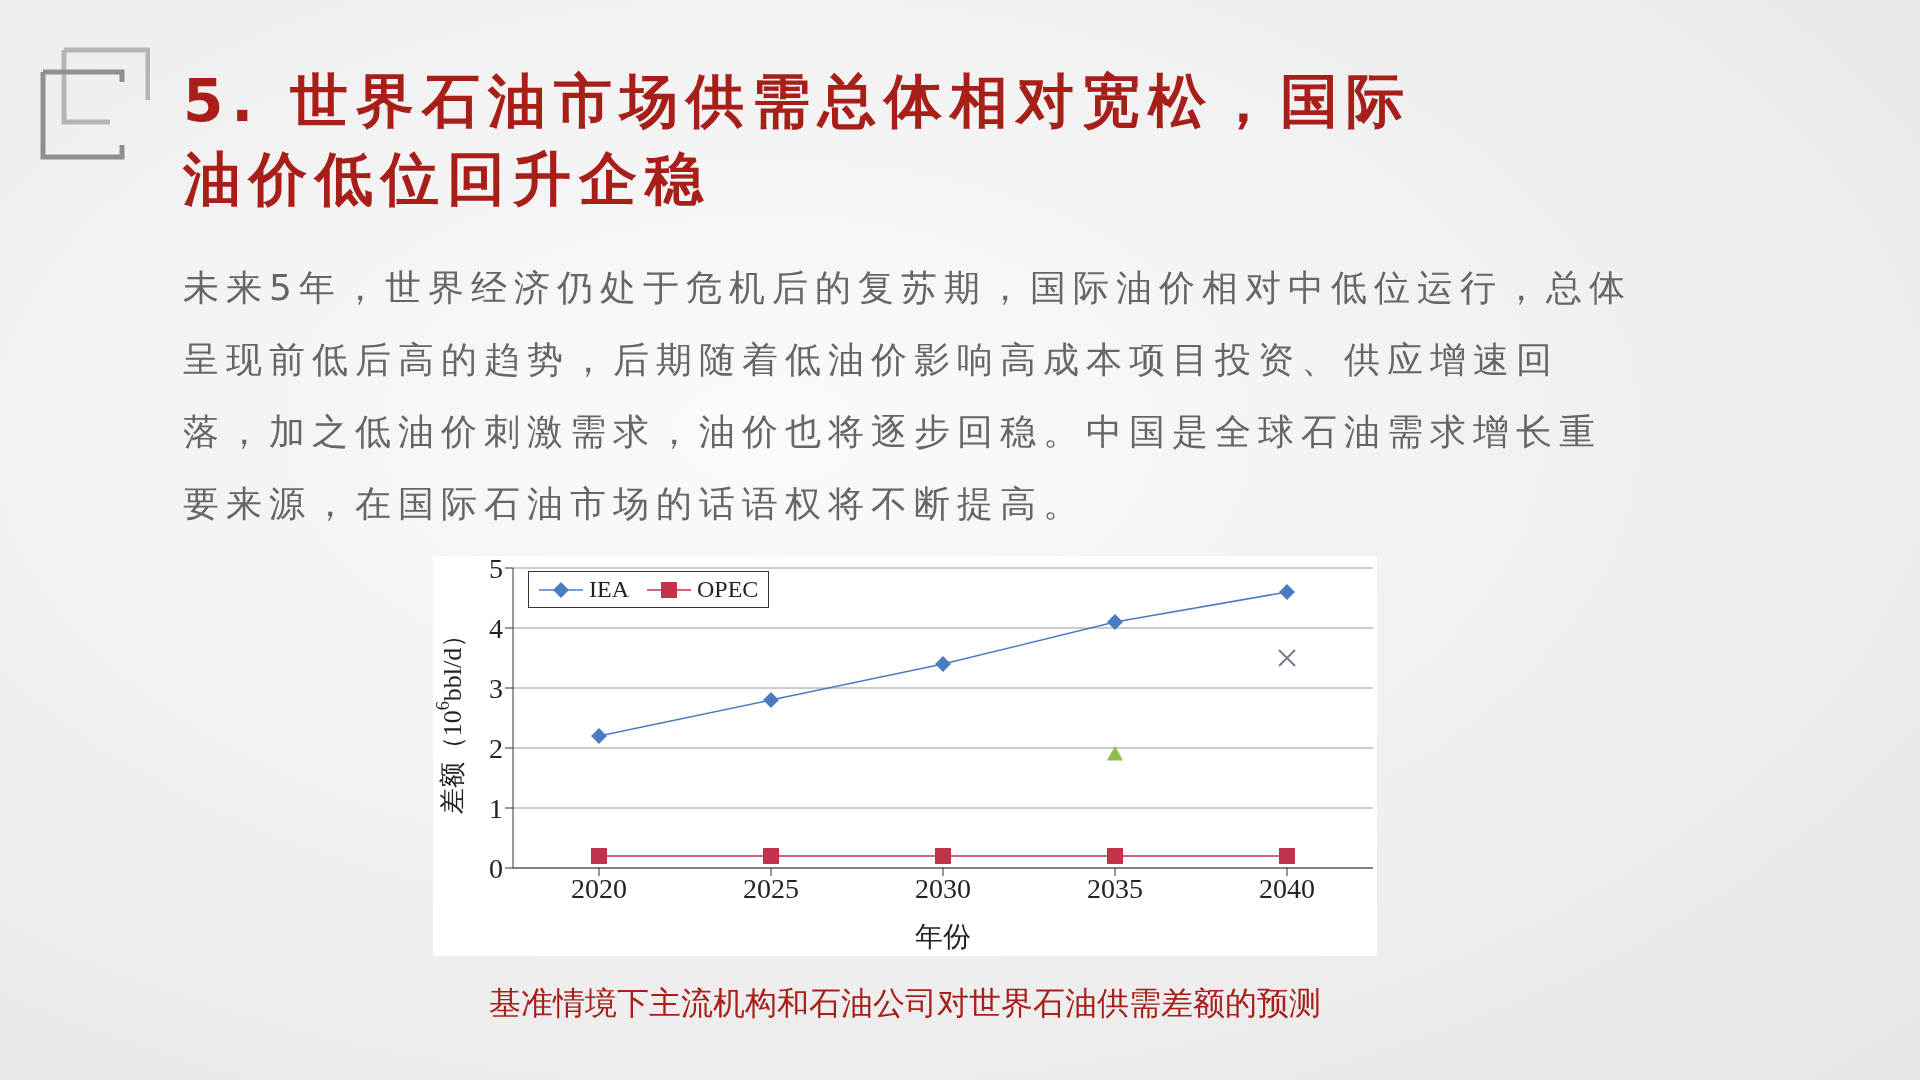 The image size is (1920, 1080). I want to click on y-tick-label: 2, so click(496, 748).